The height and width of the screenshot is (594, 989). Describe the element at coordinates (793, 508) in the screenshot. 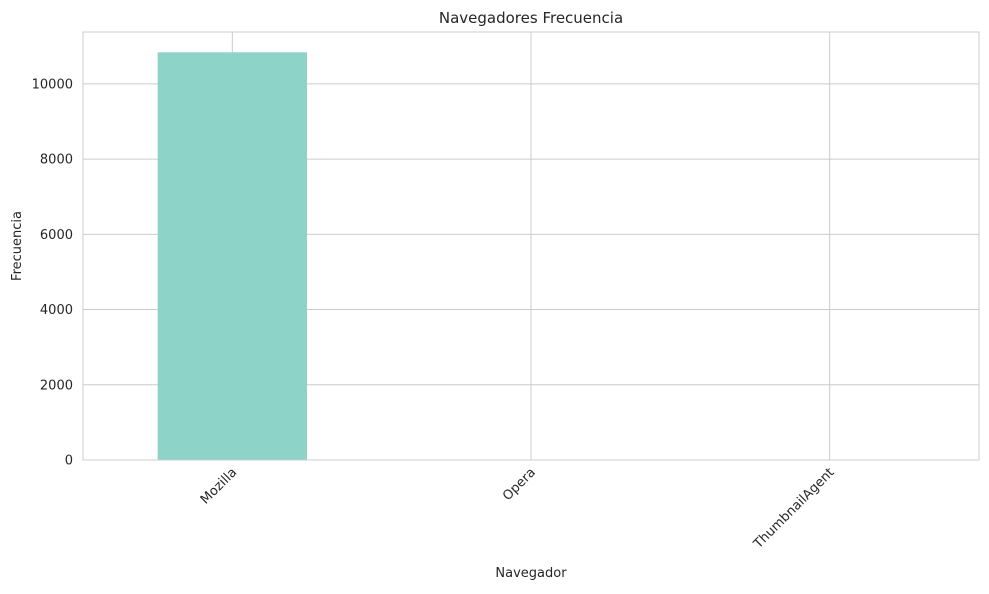

I see `x-tick-label: ThumbnailAgent` at that location.